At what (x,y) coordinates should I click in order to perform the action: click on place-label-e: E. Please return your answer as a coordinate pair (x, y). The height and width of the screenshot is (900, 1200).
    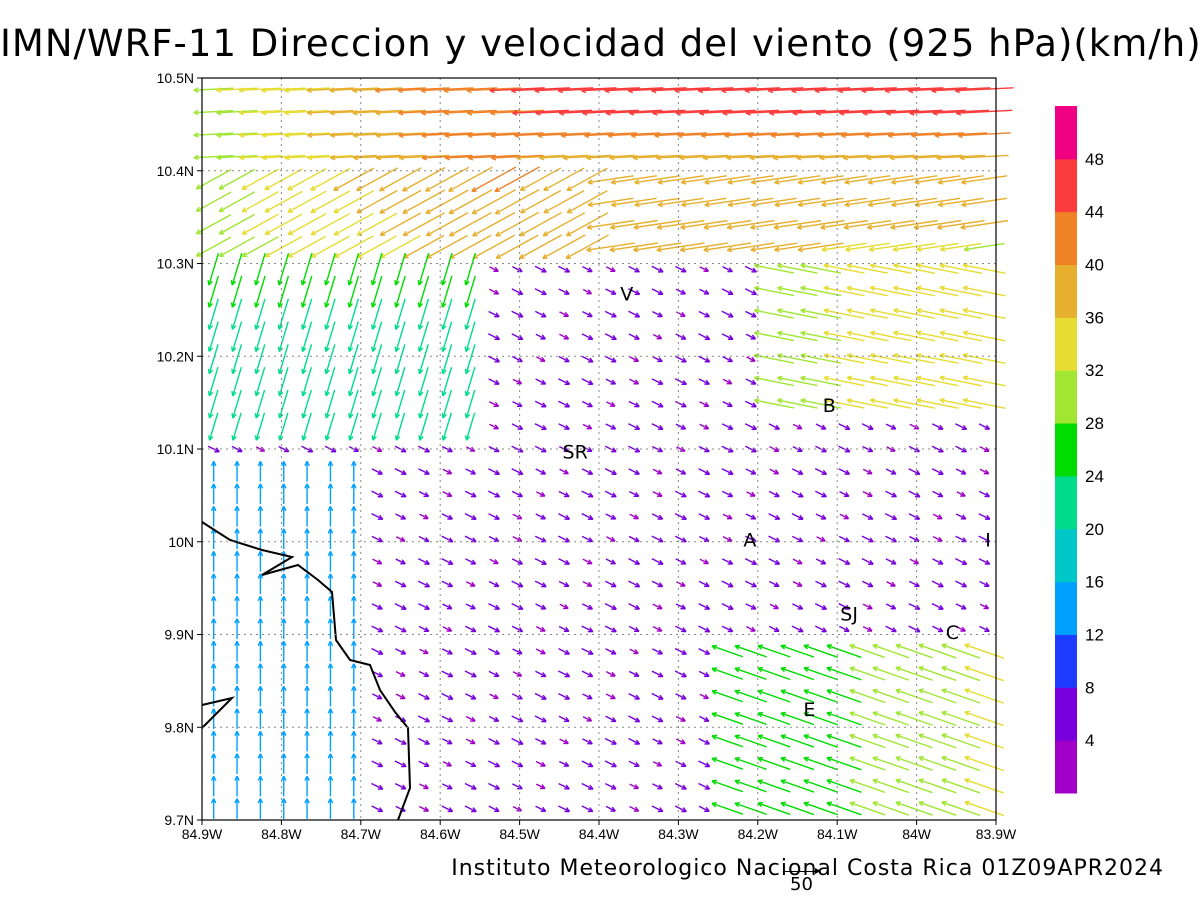
    Looking at the image, I should click on (809, 710).